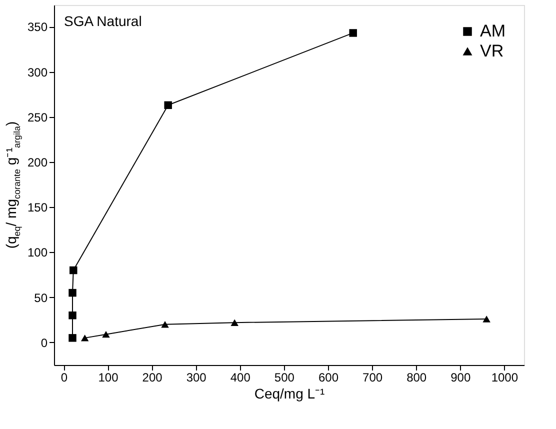 This screenshot has height=429, width=556. What do you see at coordinates (328, 377) in the screenshot?
I see `x-tick-label: 600` at bounding box center [328, 377].